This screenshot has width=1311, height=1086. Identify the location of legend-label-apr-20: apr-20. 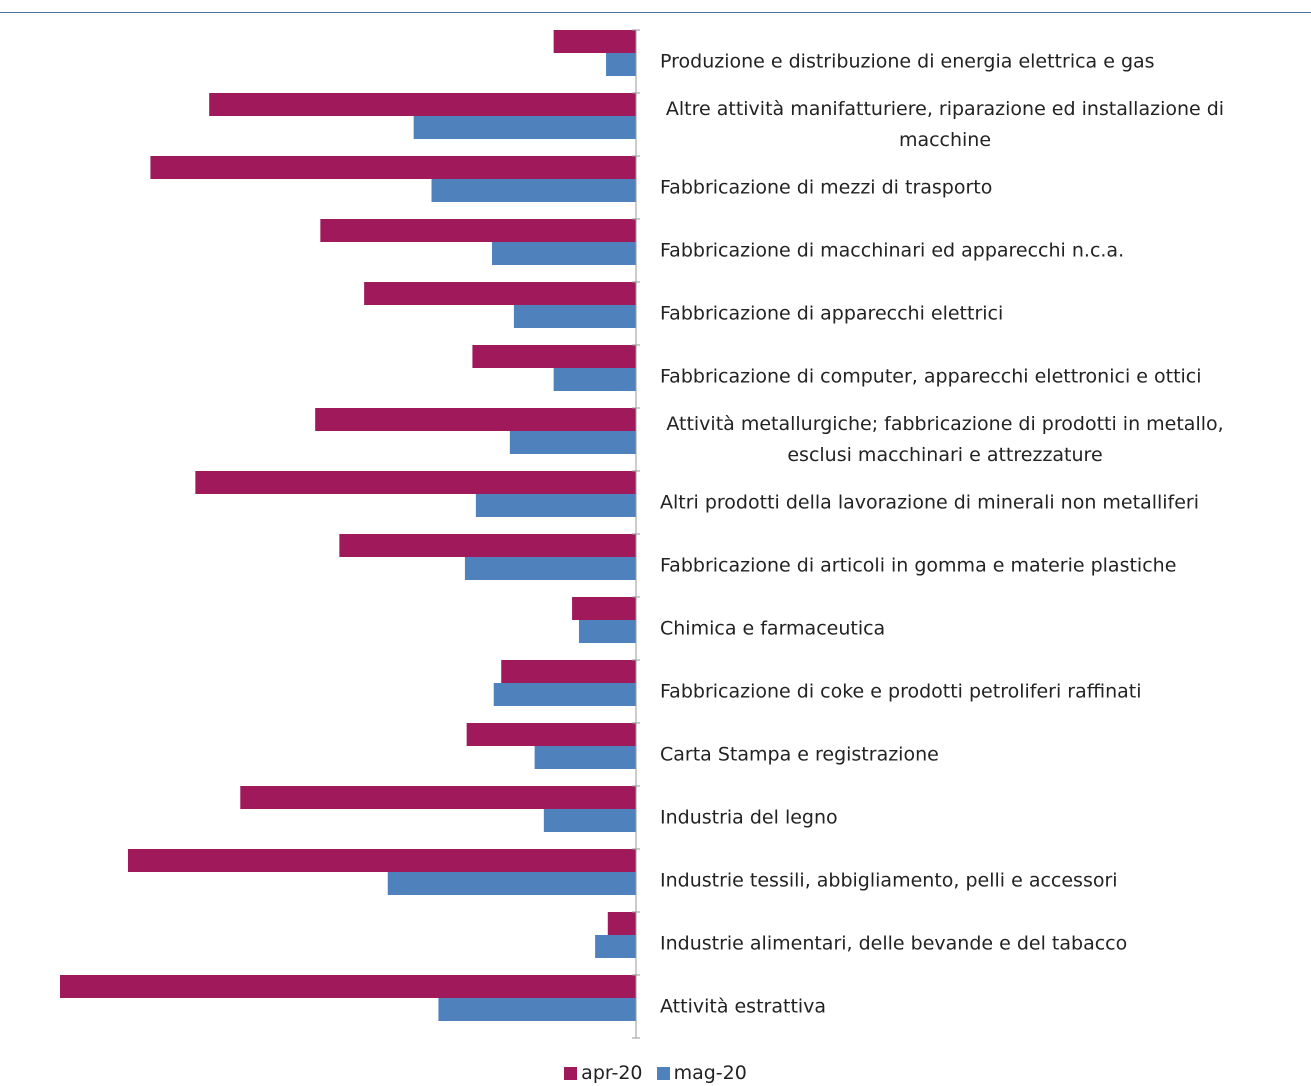
(612, 1073).